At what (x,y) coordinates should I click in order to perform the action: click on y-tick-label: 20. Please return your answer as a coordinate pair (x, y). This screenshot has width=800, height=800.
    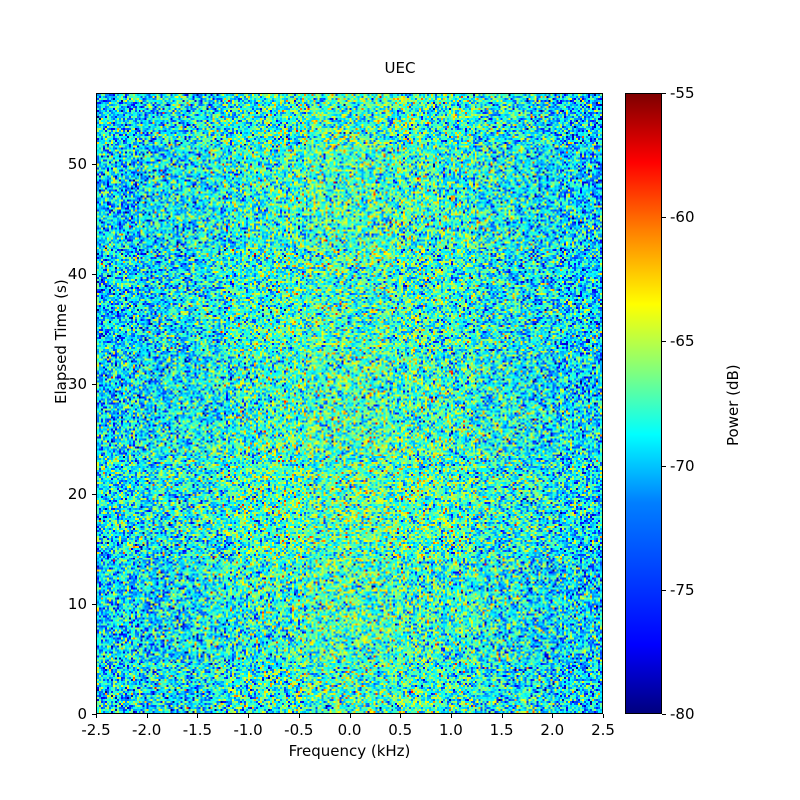
    Looking at the image, I should click on (77, 494).